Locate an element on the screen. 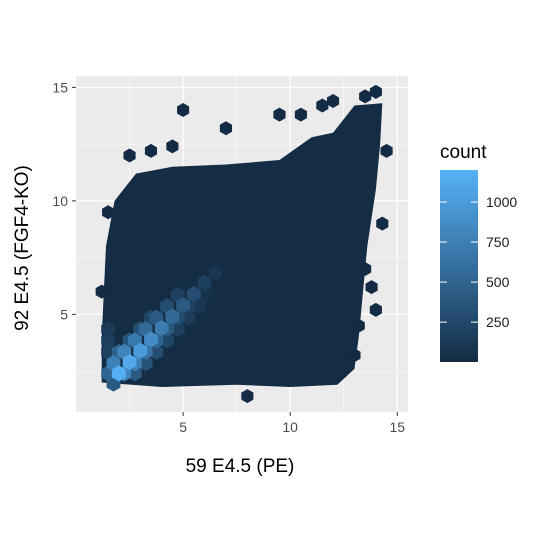 This screenshot has width=560, height=560. y-tick-label: 10 is located at coordinates (60, 201).